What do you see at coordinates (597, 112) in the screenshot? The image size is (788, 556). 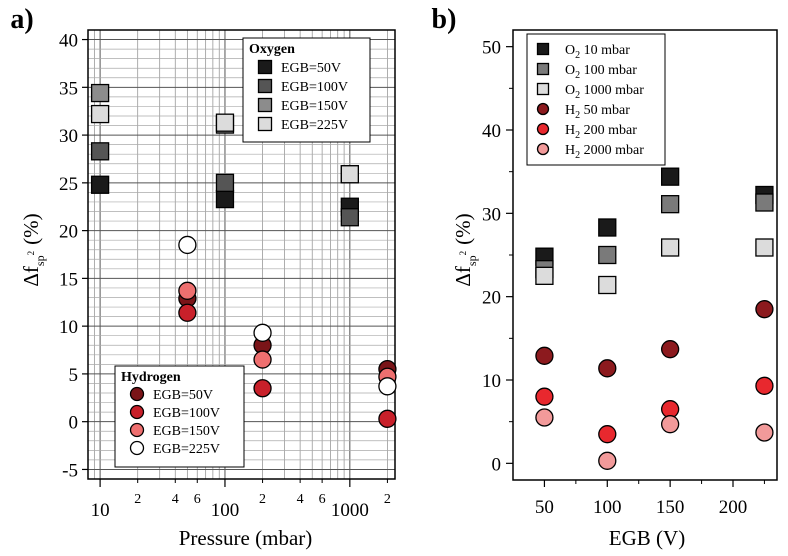 I see `legend-label: H2 50 mbar` at bounding box center [597, 112].